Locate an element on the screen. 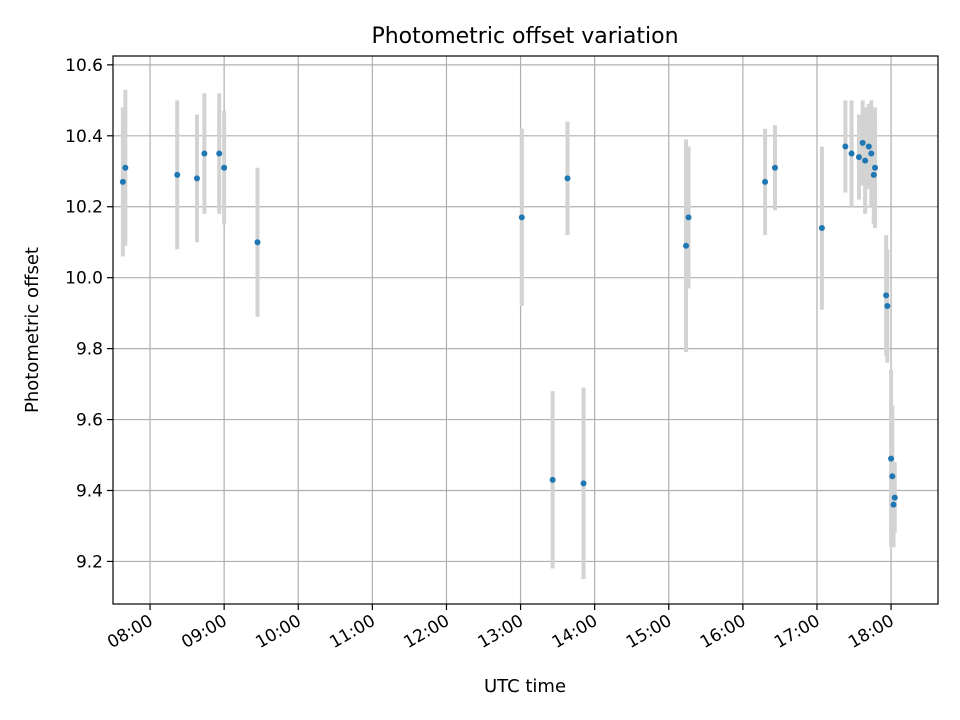  y-axis-ticks: 9.2 9.4 9.6 9.8 10.0 10.2 10.4 10.6 is located at coordinates (89, 314).